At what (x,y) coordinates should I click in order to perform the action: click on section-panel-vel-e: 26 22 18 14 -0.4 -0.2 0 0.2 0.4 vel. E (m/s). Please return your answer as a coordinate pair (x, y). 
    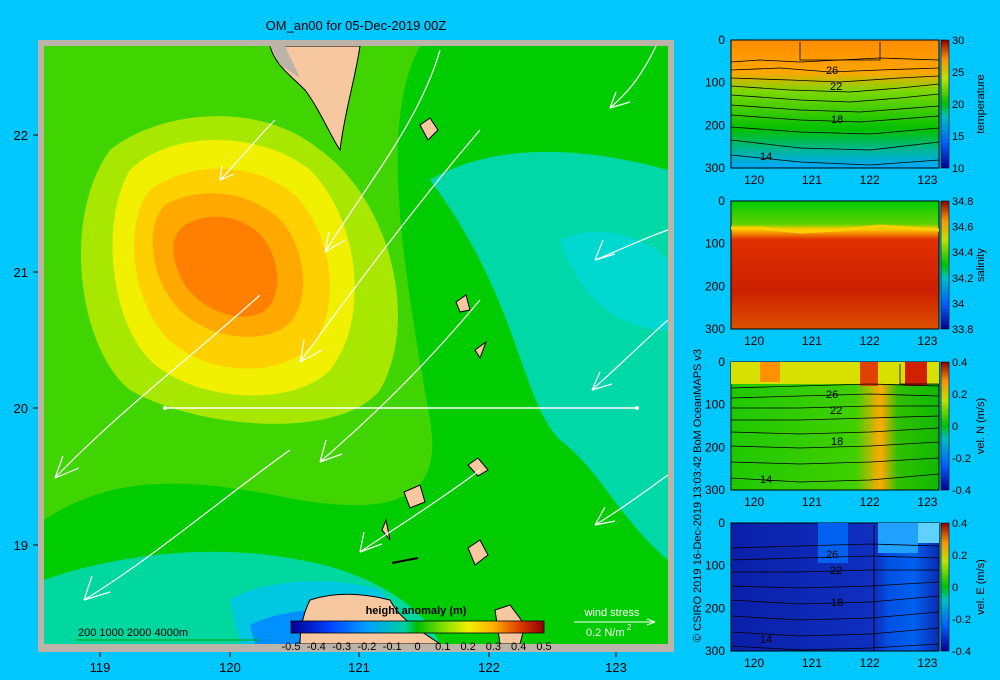
    Looking at the image, I should click on (858, 588).